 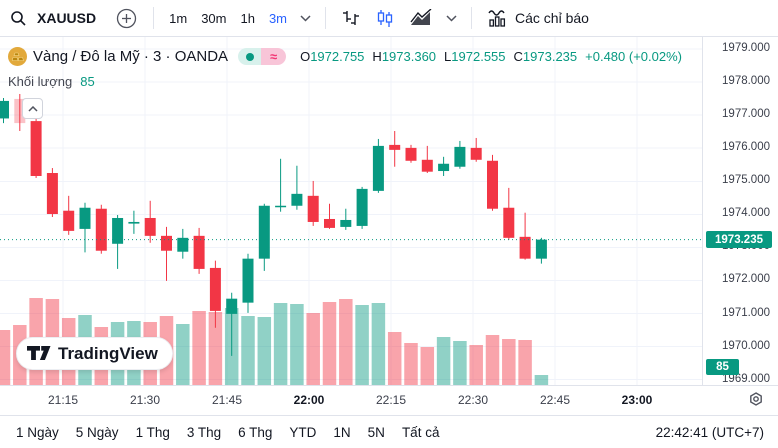 What do you see at coordinates (341, 432) in the screenshot?
I see `range-button-1n: 1N` at bounding box center [341, 432].